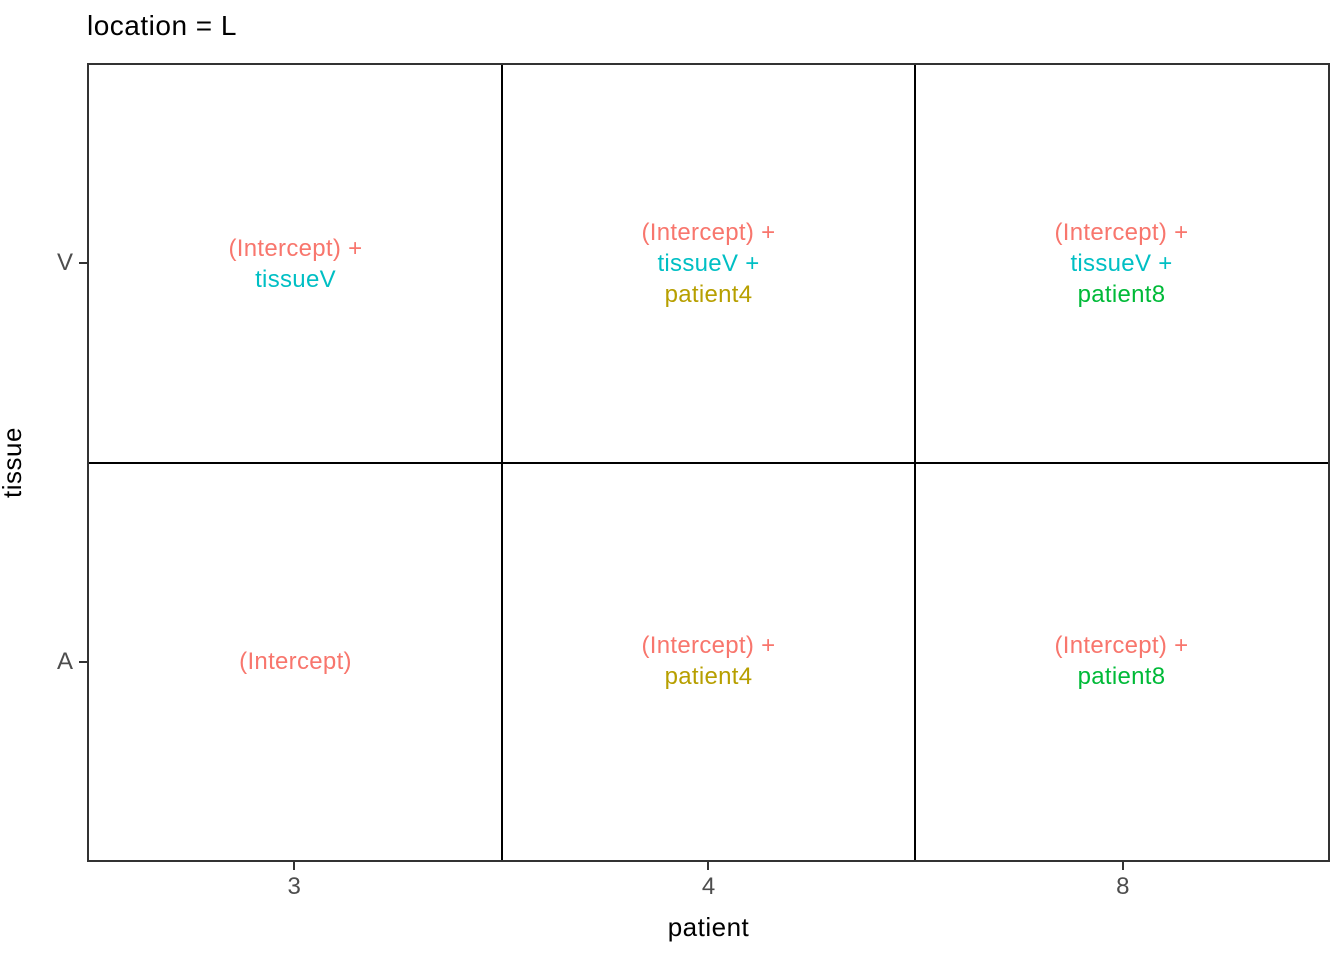 This screenshot has height=960, width=1344. Describe the element at coordinates (295, 279) in the screenshot. I see `cell-term-line: tissueV` at that location.